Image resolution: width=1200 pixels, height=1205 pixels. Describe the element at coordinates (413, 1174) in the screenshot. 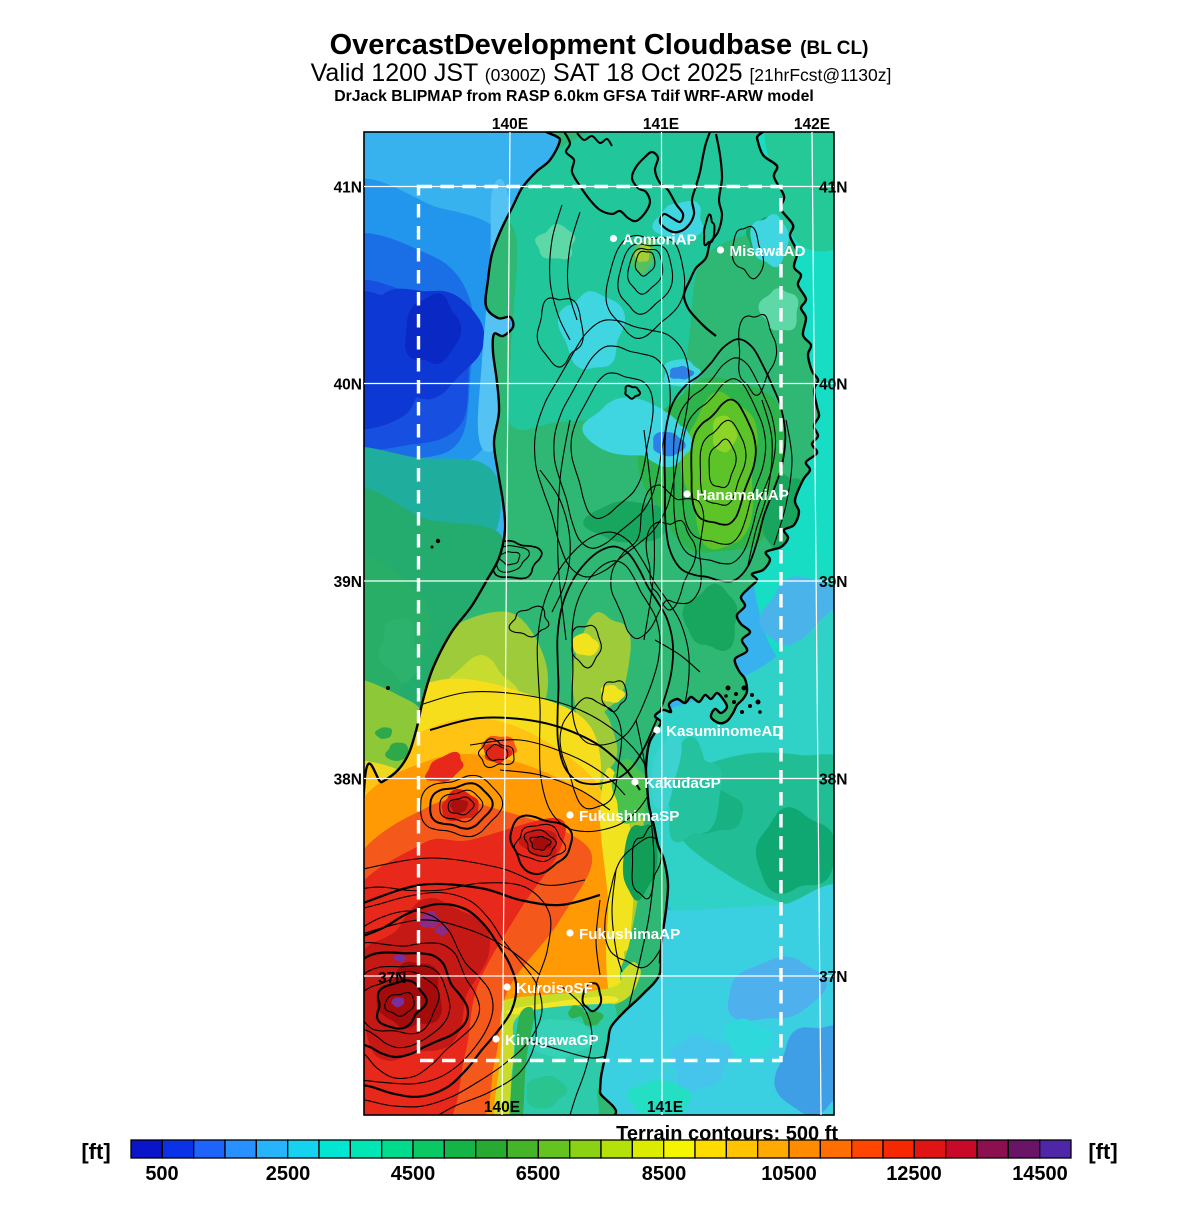

I see `svg-text: 4500` at that location.